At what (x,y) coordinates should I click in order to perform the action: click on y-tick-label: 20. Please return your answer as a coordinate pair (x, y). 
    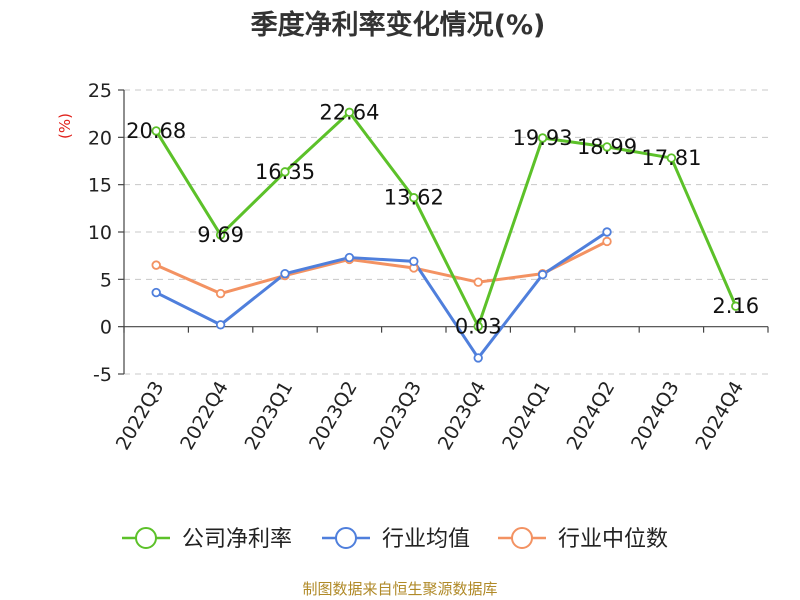
    Looking at the image, I should click on (100, 138).